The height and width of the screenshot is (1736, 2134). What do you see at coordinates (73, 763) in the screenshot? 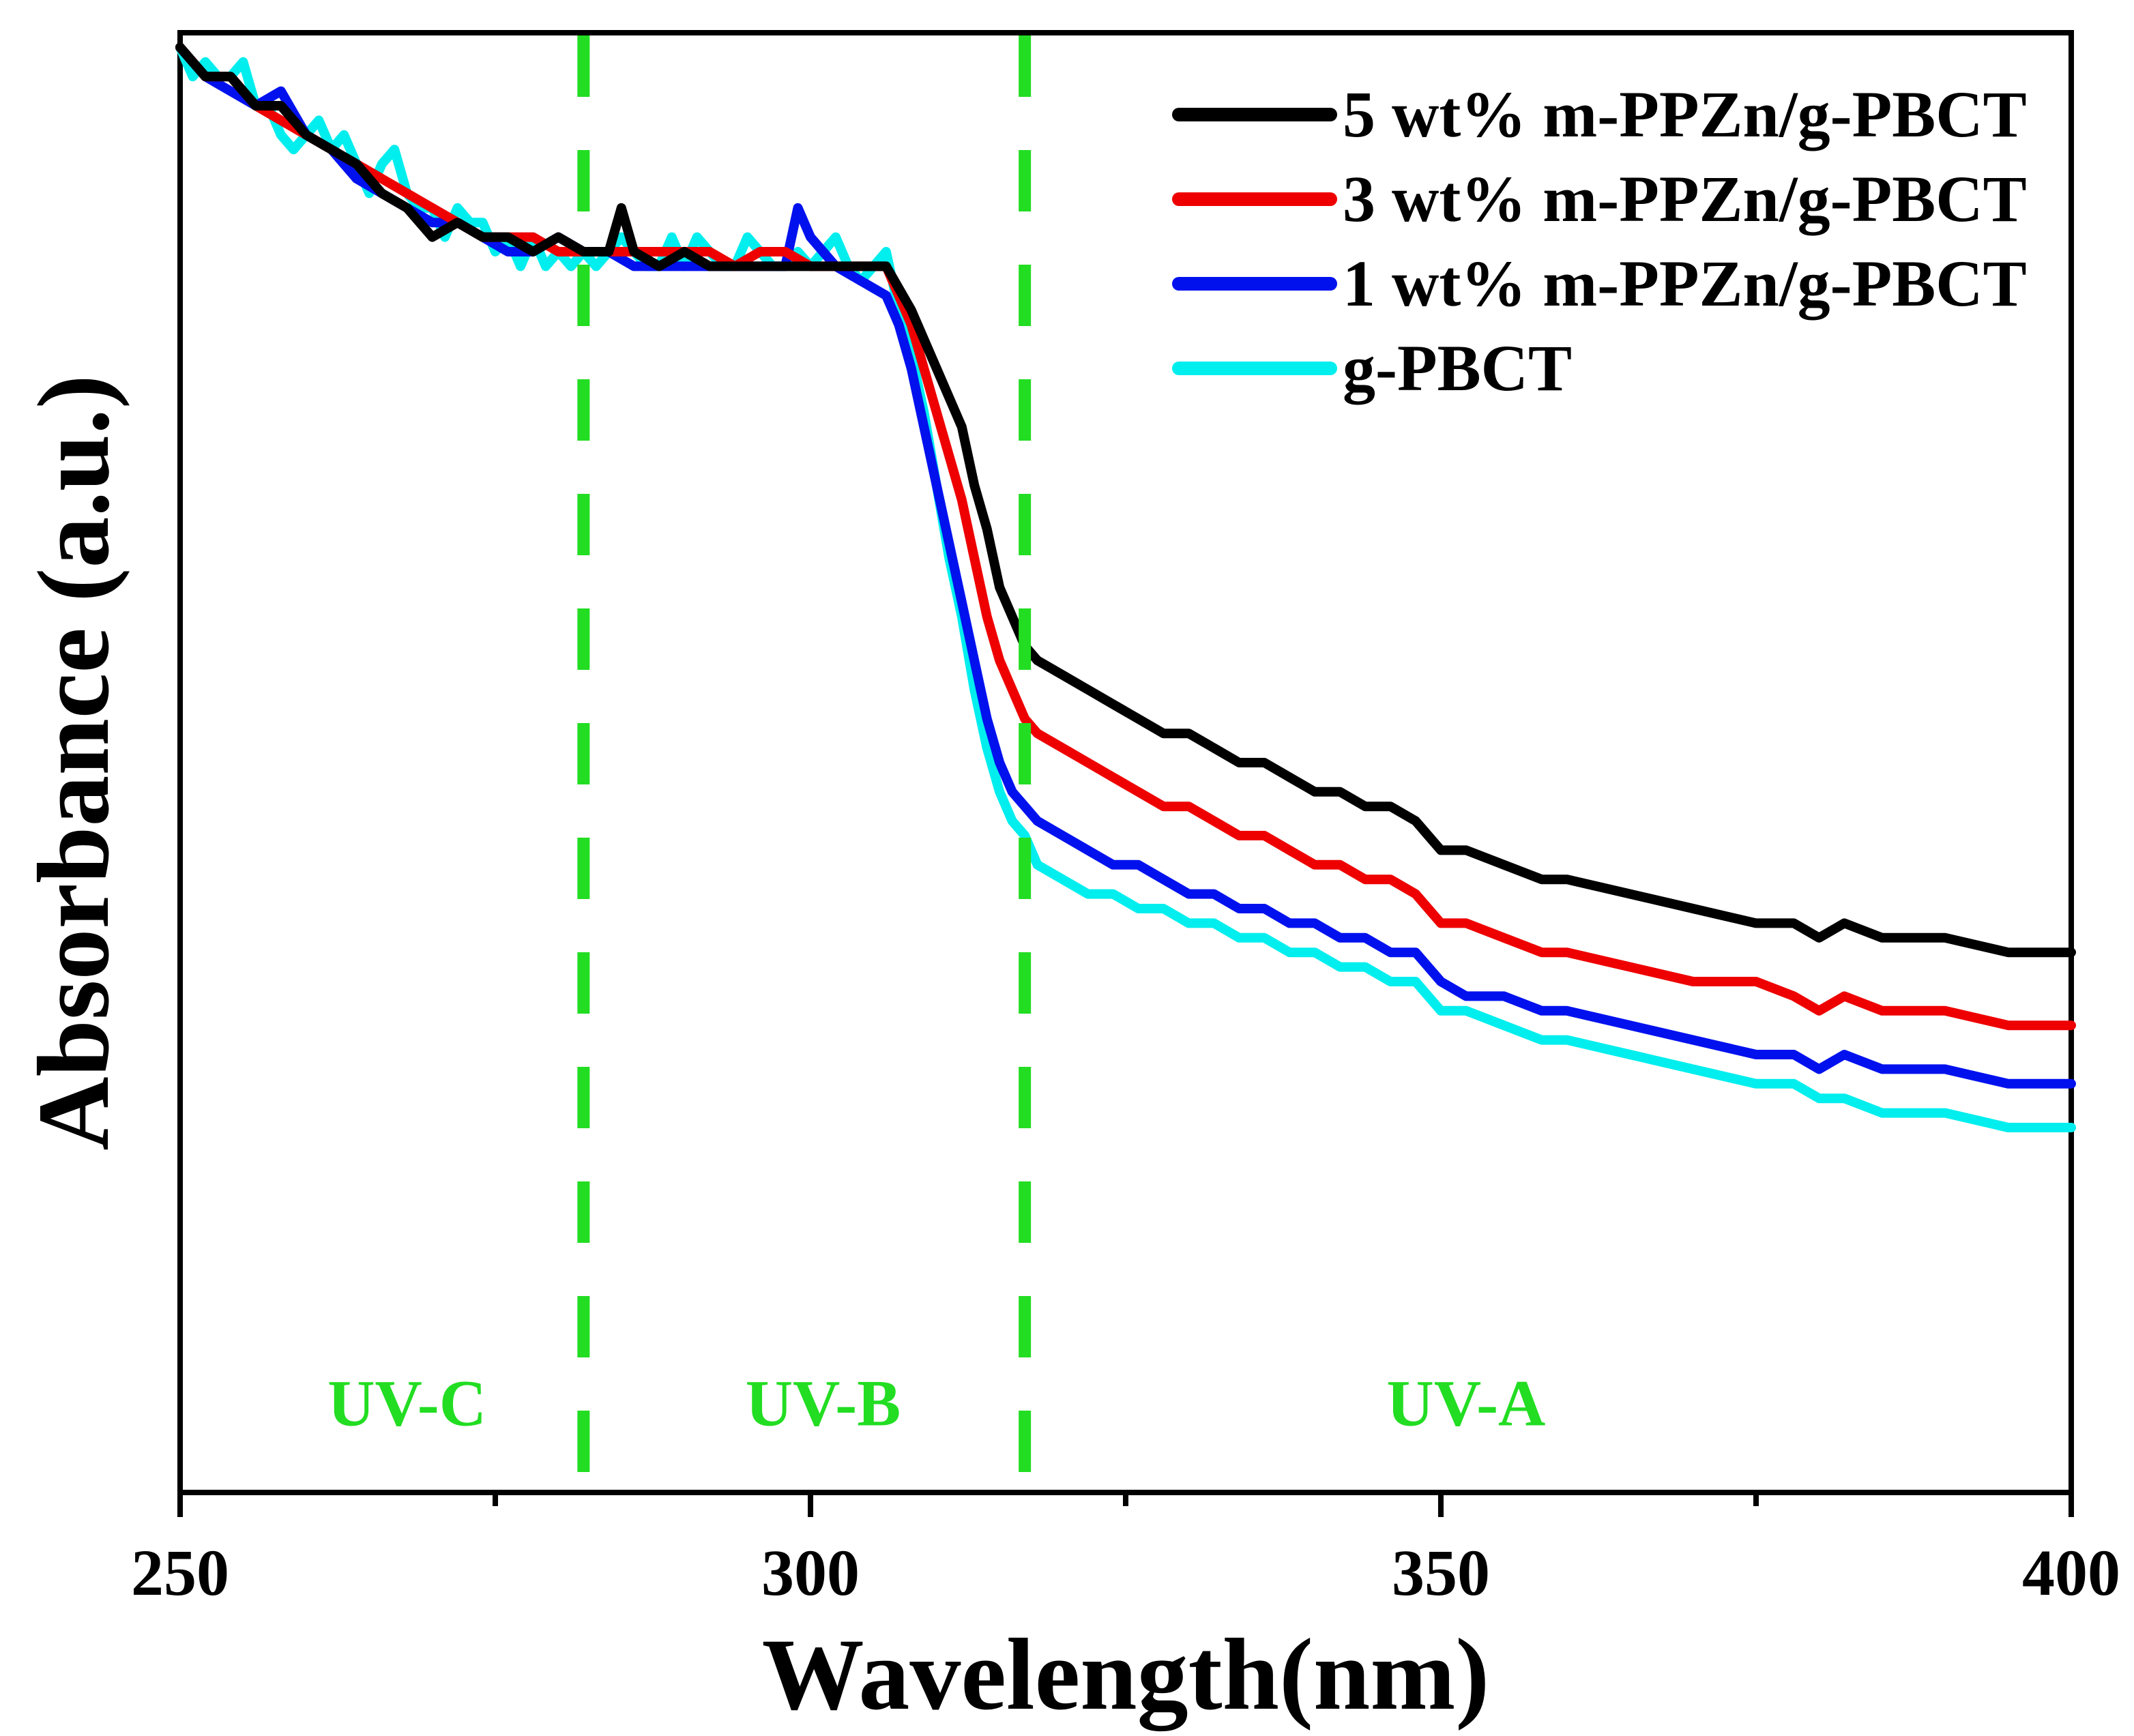
I see `y-axis-label: Absorbance (a.u.)` at bounding box center [73, 763].